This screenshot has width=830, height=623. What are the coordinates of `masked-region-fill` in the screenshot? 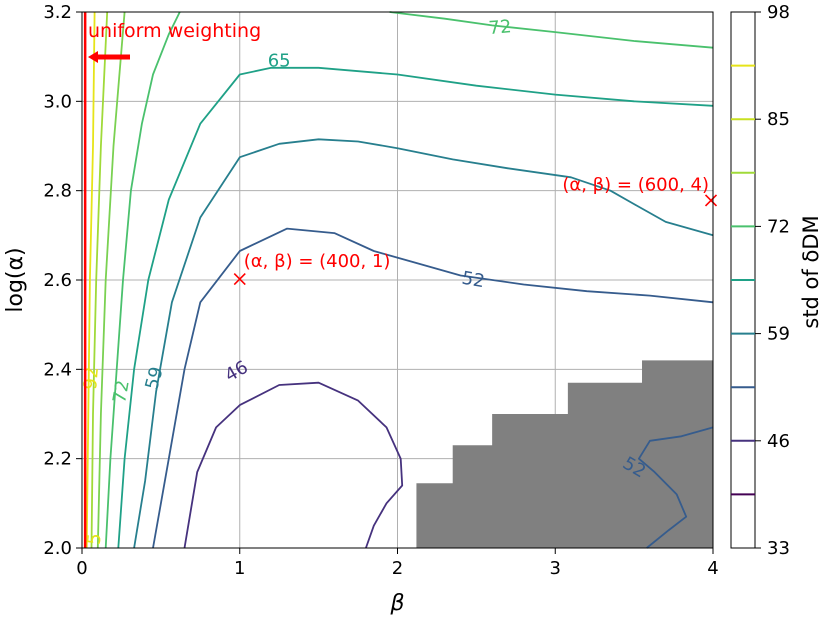 It's located at (564, 454).